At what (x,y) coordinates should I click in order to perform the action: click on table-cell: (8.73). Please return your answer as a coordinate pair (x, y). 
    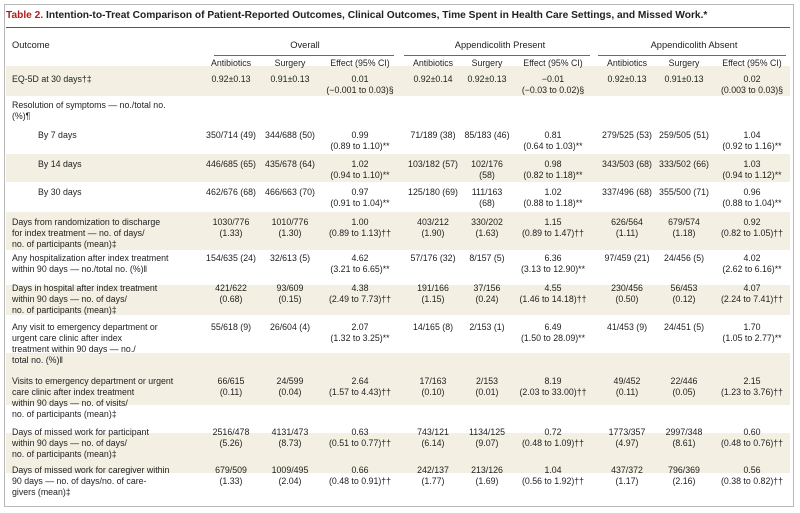
    Looking at the image, I should click on (290, 443).